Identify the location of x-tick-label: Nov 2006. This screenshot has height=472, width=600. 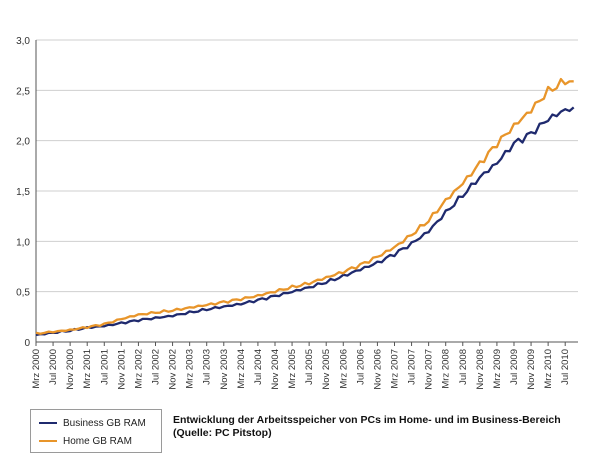
(377, 369).